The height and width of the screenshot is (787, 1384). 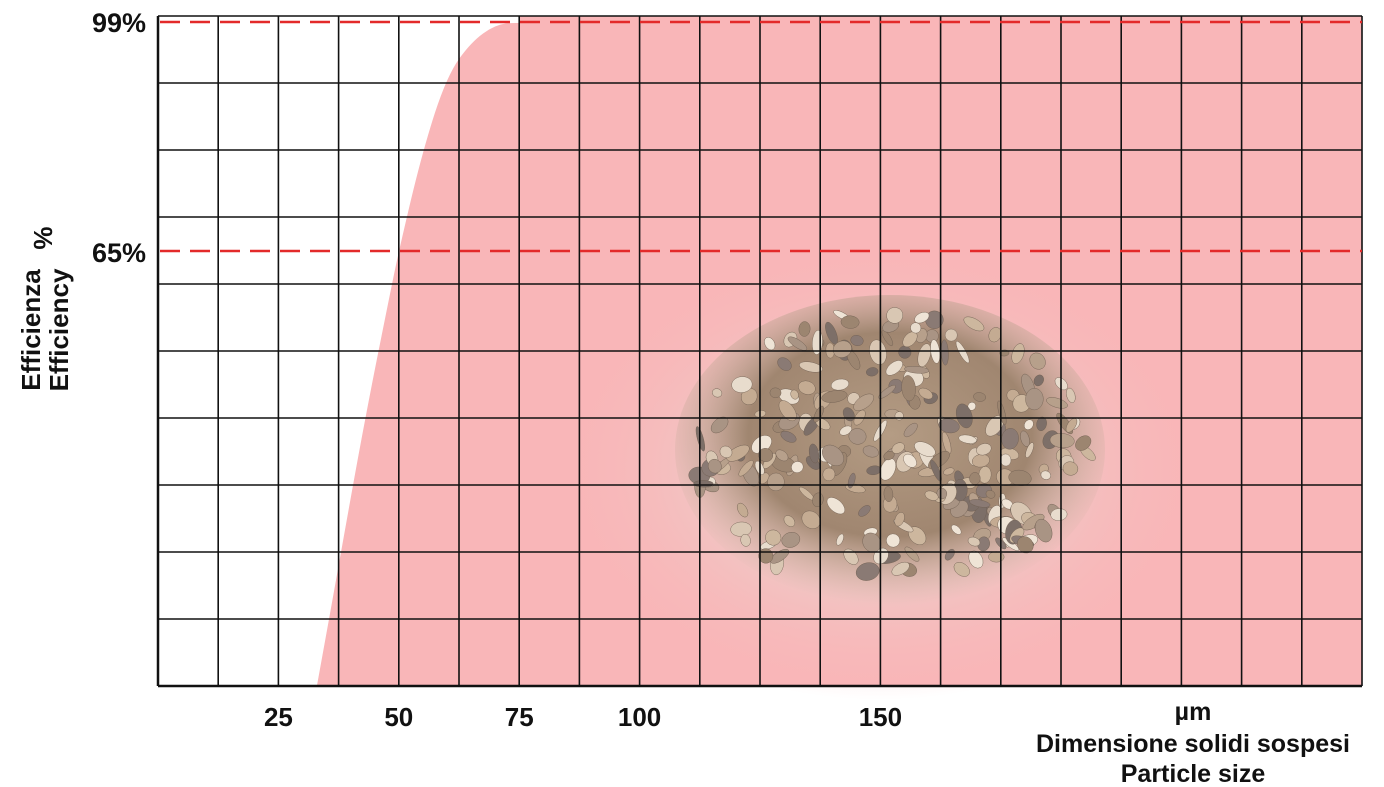 What do you see at coordinates (639, 717) in the screenshot?
I see `x-tick-label: 100` at bounding box center [639, 717].